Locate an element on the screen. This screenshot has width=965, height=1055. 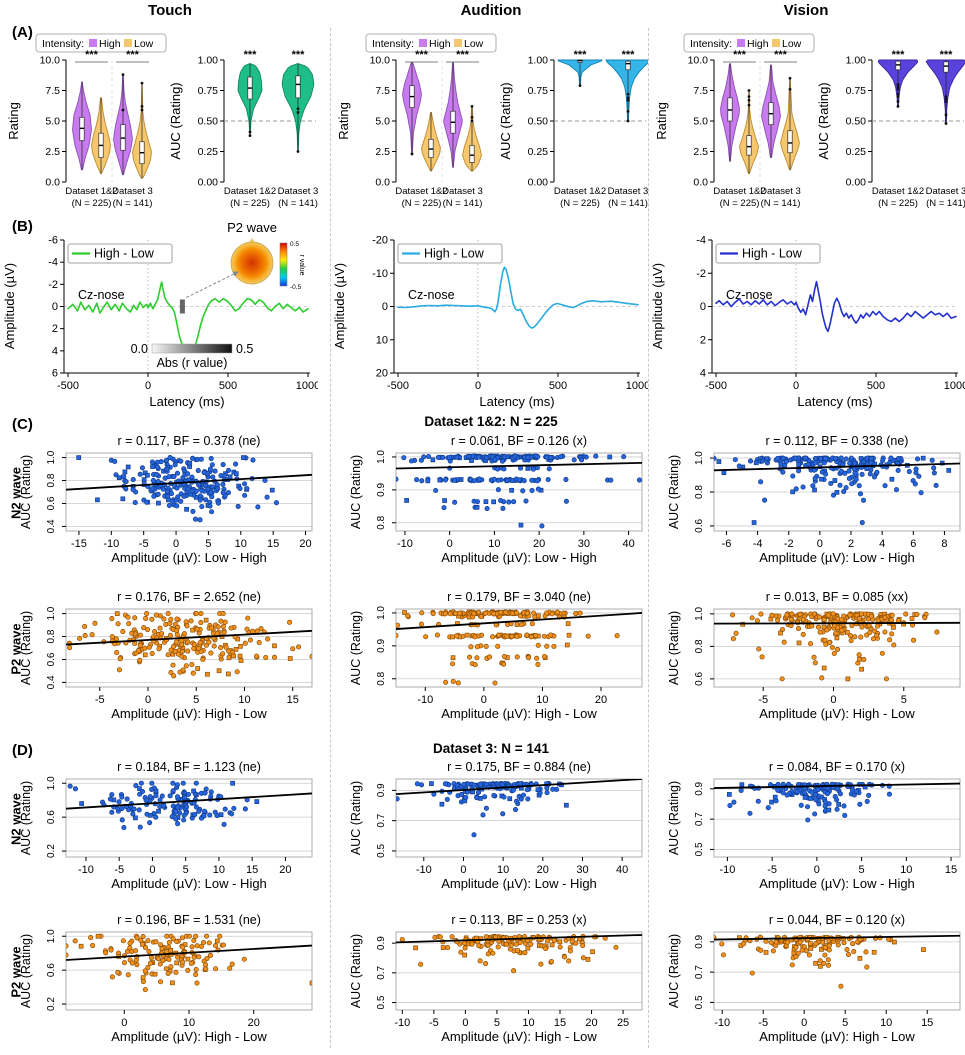
svg-text: 30 is located at coordinates (582, 870).